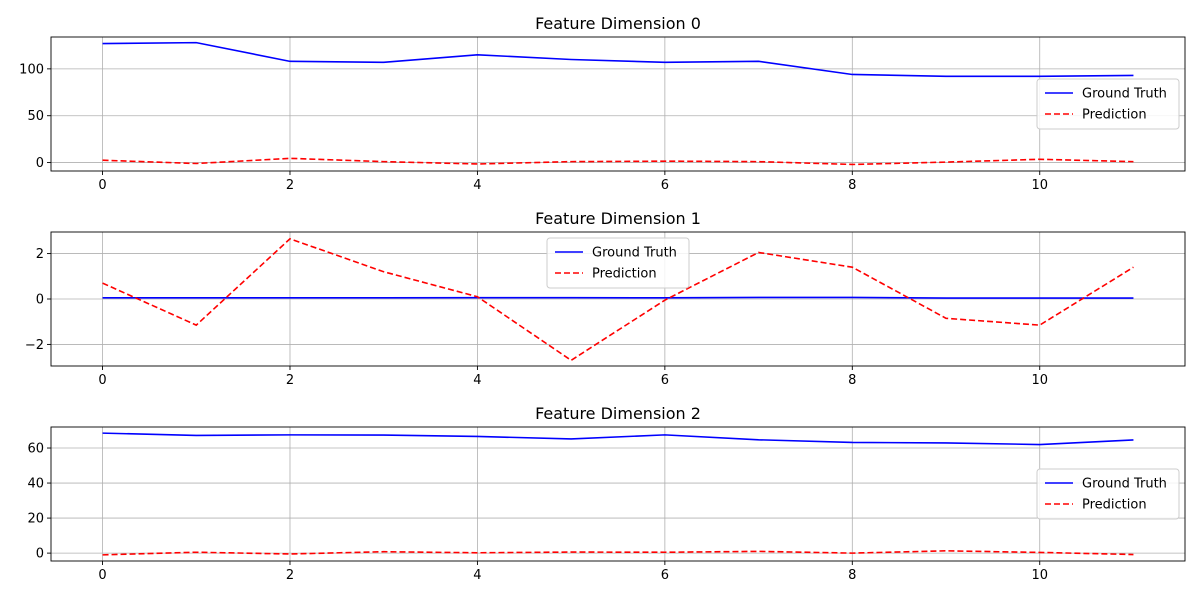  What do you see at coordinates (618, 218) in the screenshot?
I see `chart-title: Feature Dimension 1` at bounding box center [618, 218].